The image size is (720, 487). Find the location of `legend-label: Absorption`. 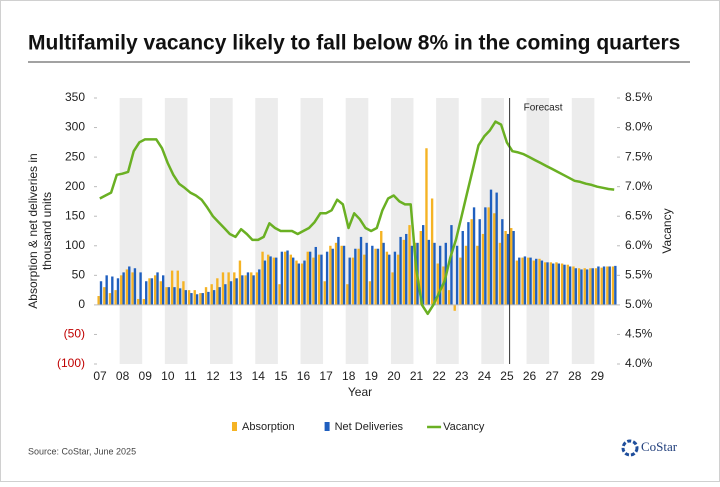

legend-label: Absorption is located at coordinates (268, 427).